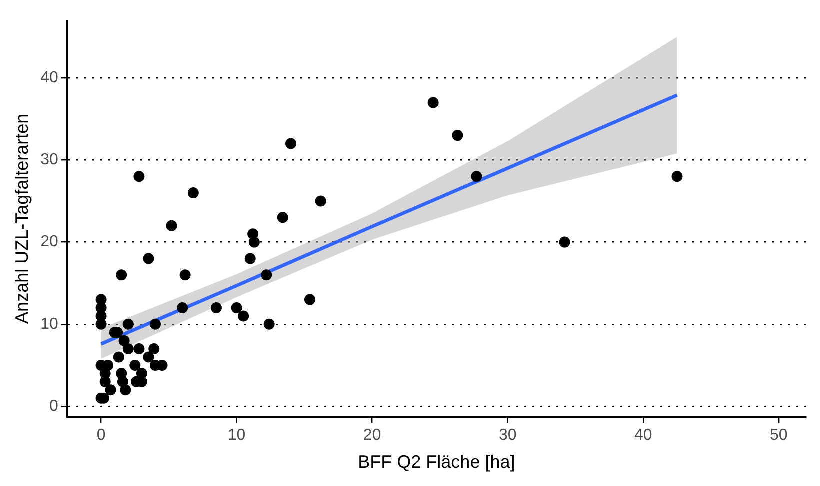 The image size is (820, 486). What do you see at coordinates (779, 435) in the screenshot?
I see `x-tick-label: 50` at bounding box center [779, 435].